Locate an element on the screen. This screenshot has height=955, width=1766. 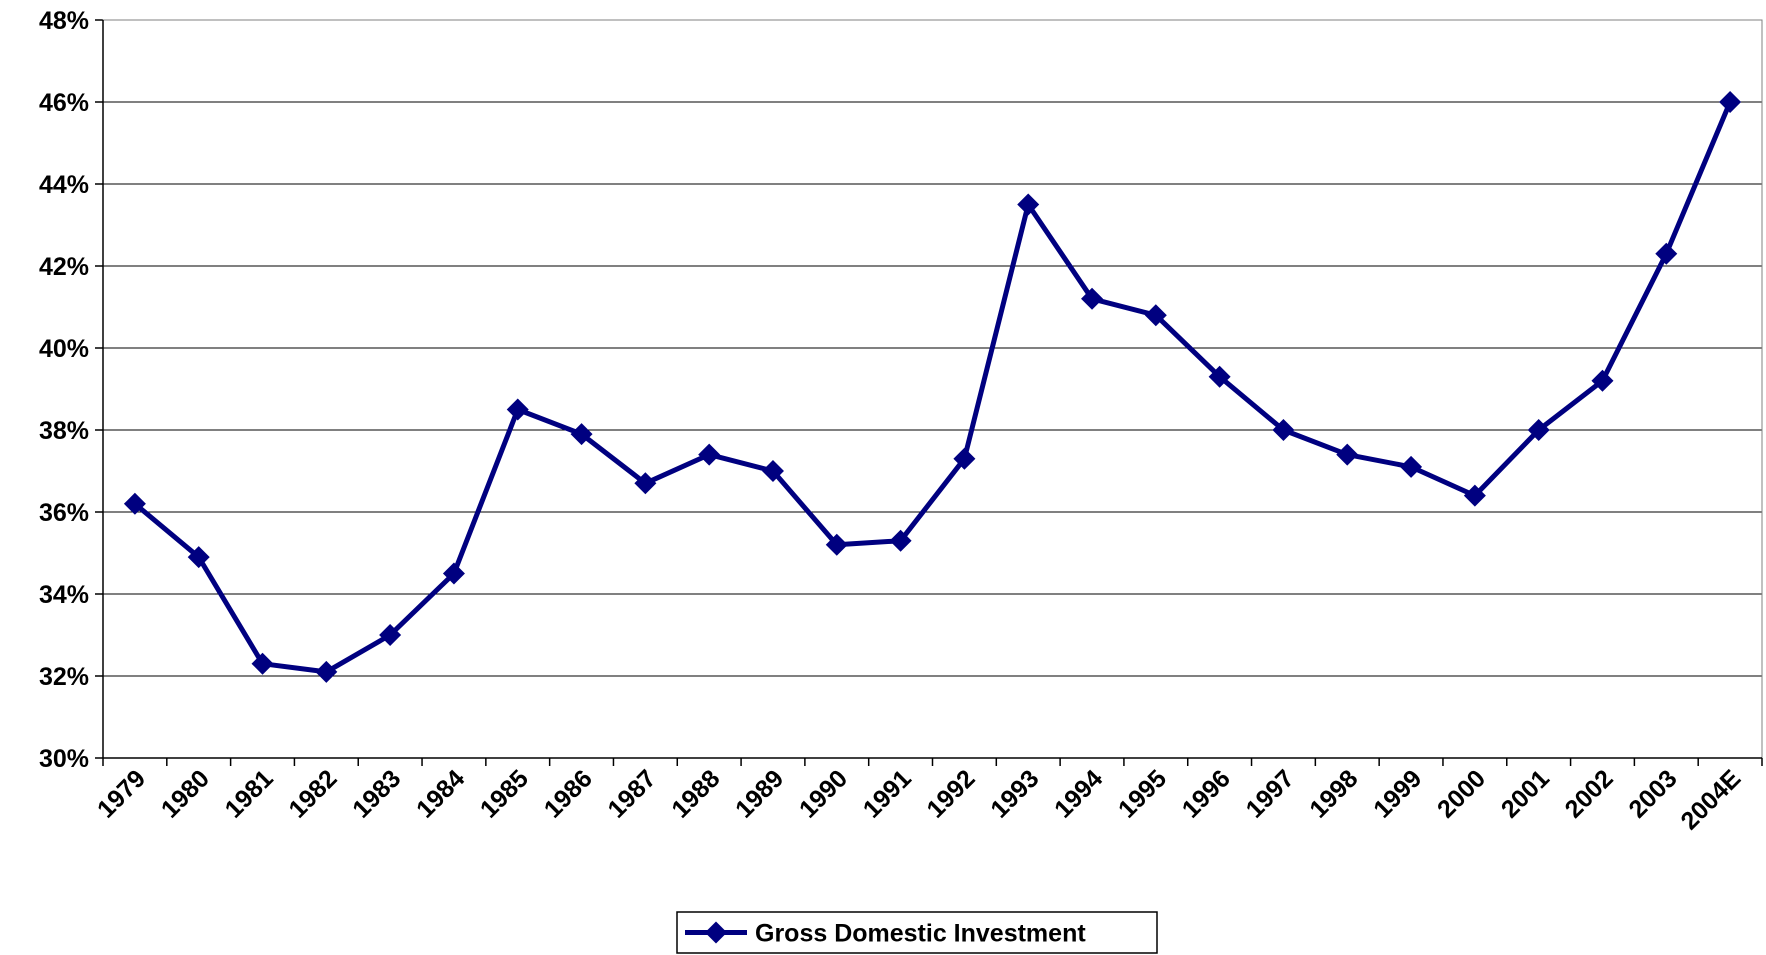
x-tick-label: 1981 is located at coordinates (249, 793).